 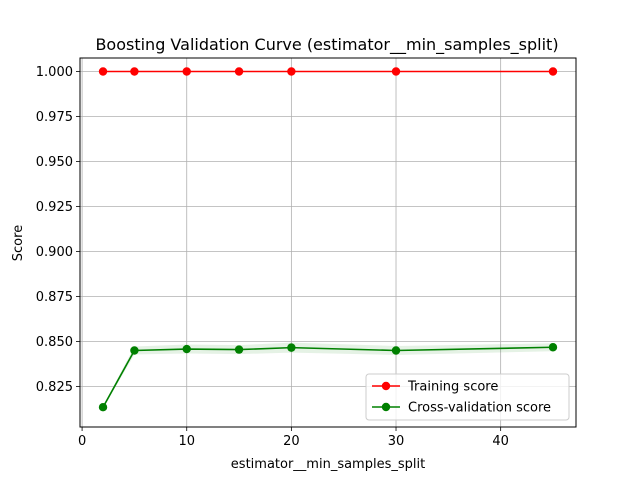 What do you see at coordinates (328, 464) in the screenshot?
I see `x-axis-label: estimator__min_samples_split` at bounding box center [328, 464].